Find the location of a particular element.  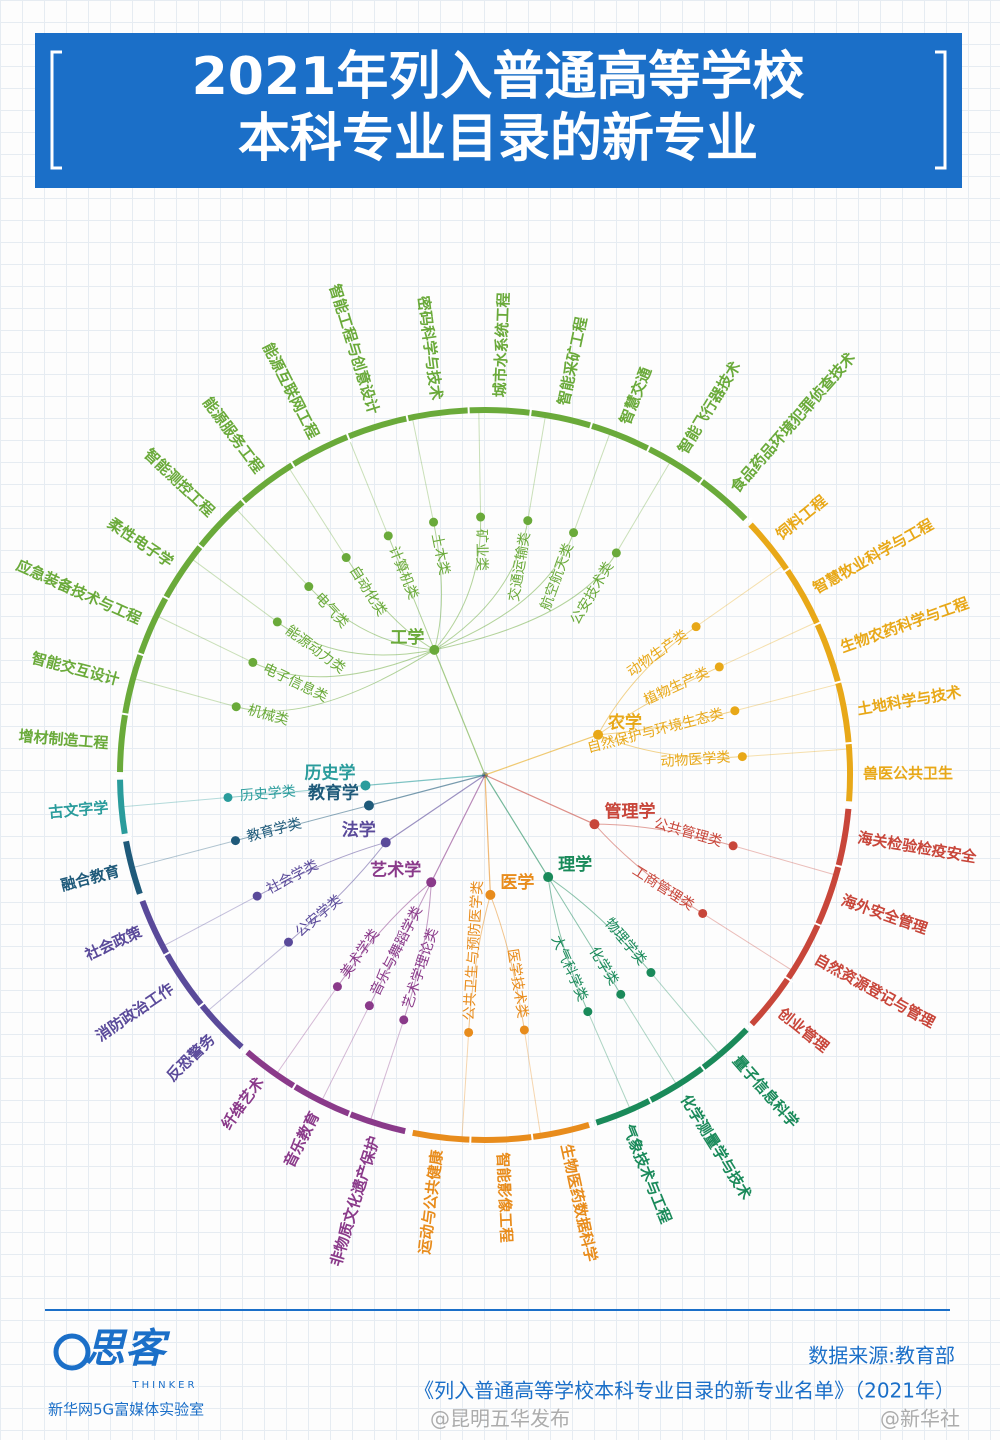

major-label: 食品药品环境犯罪侦查技术 is located at coordinates (793, 422).